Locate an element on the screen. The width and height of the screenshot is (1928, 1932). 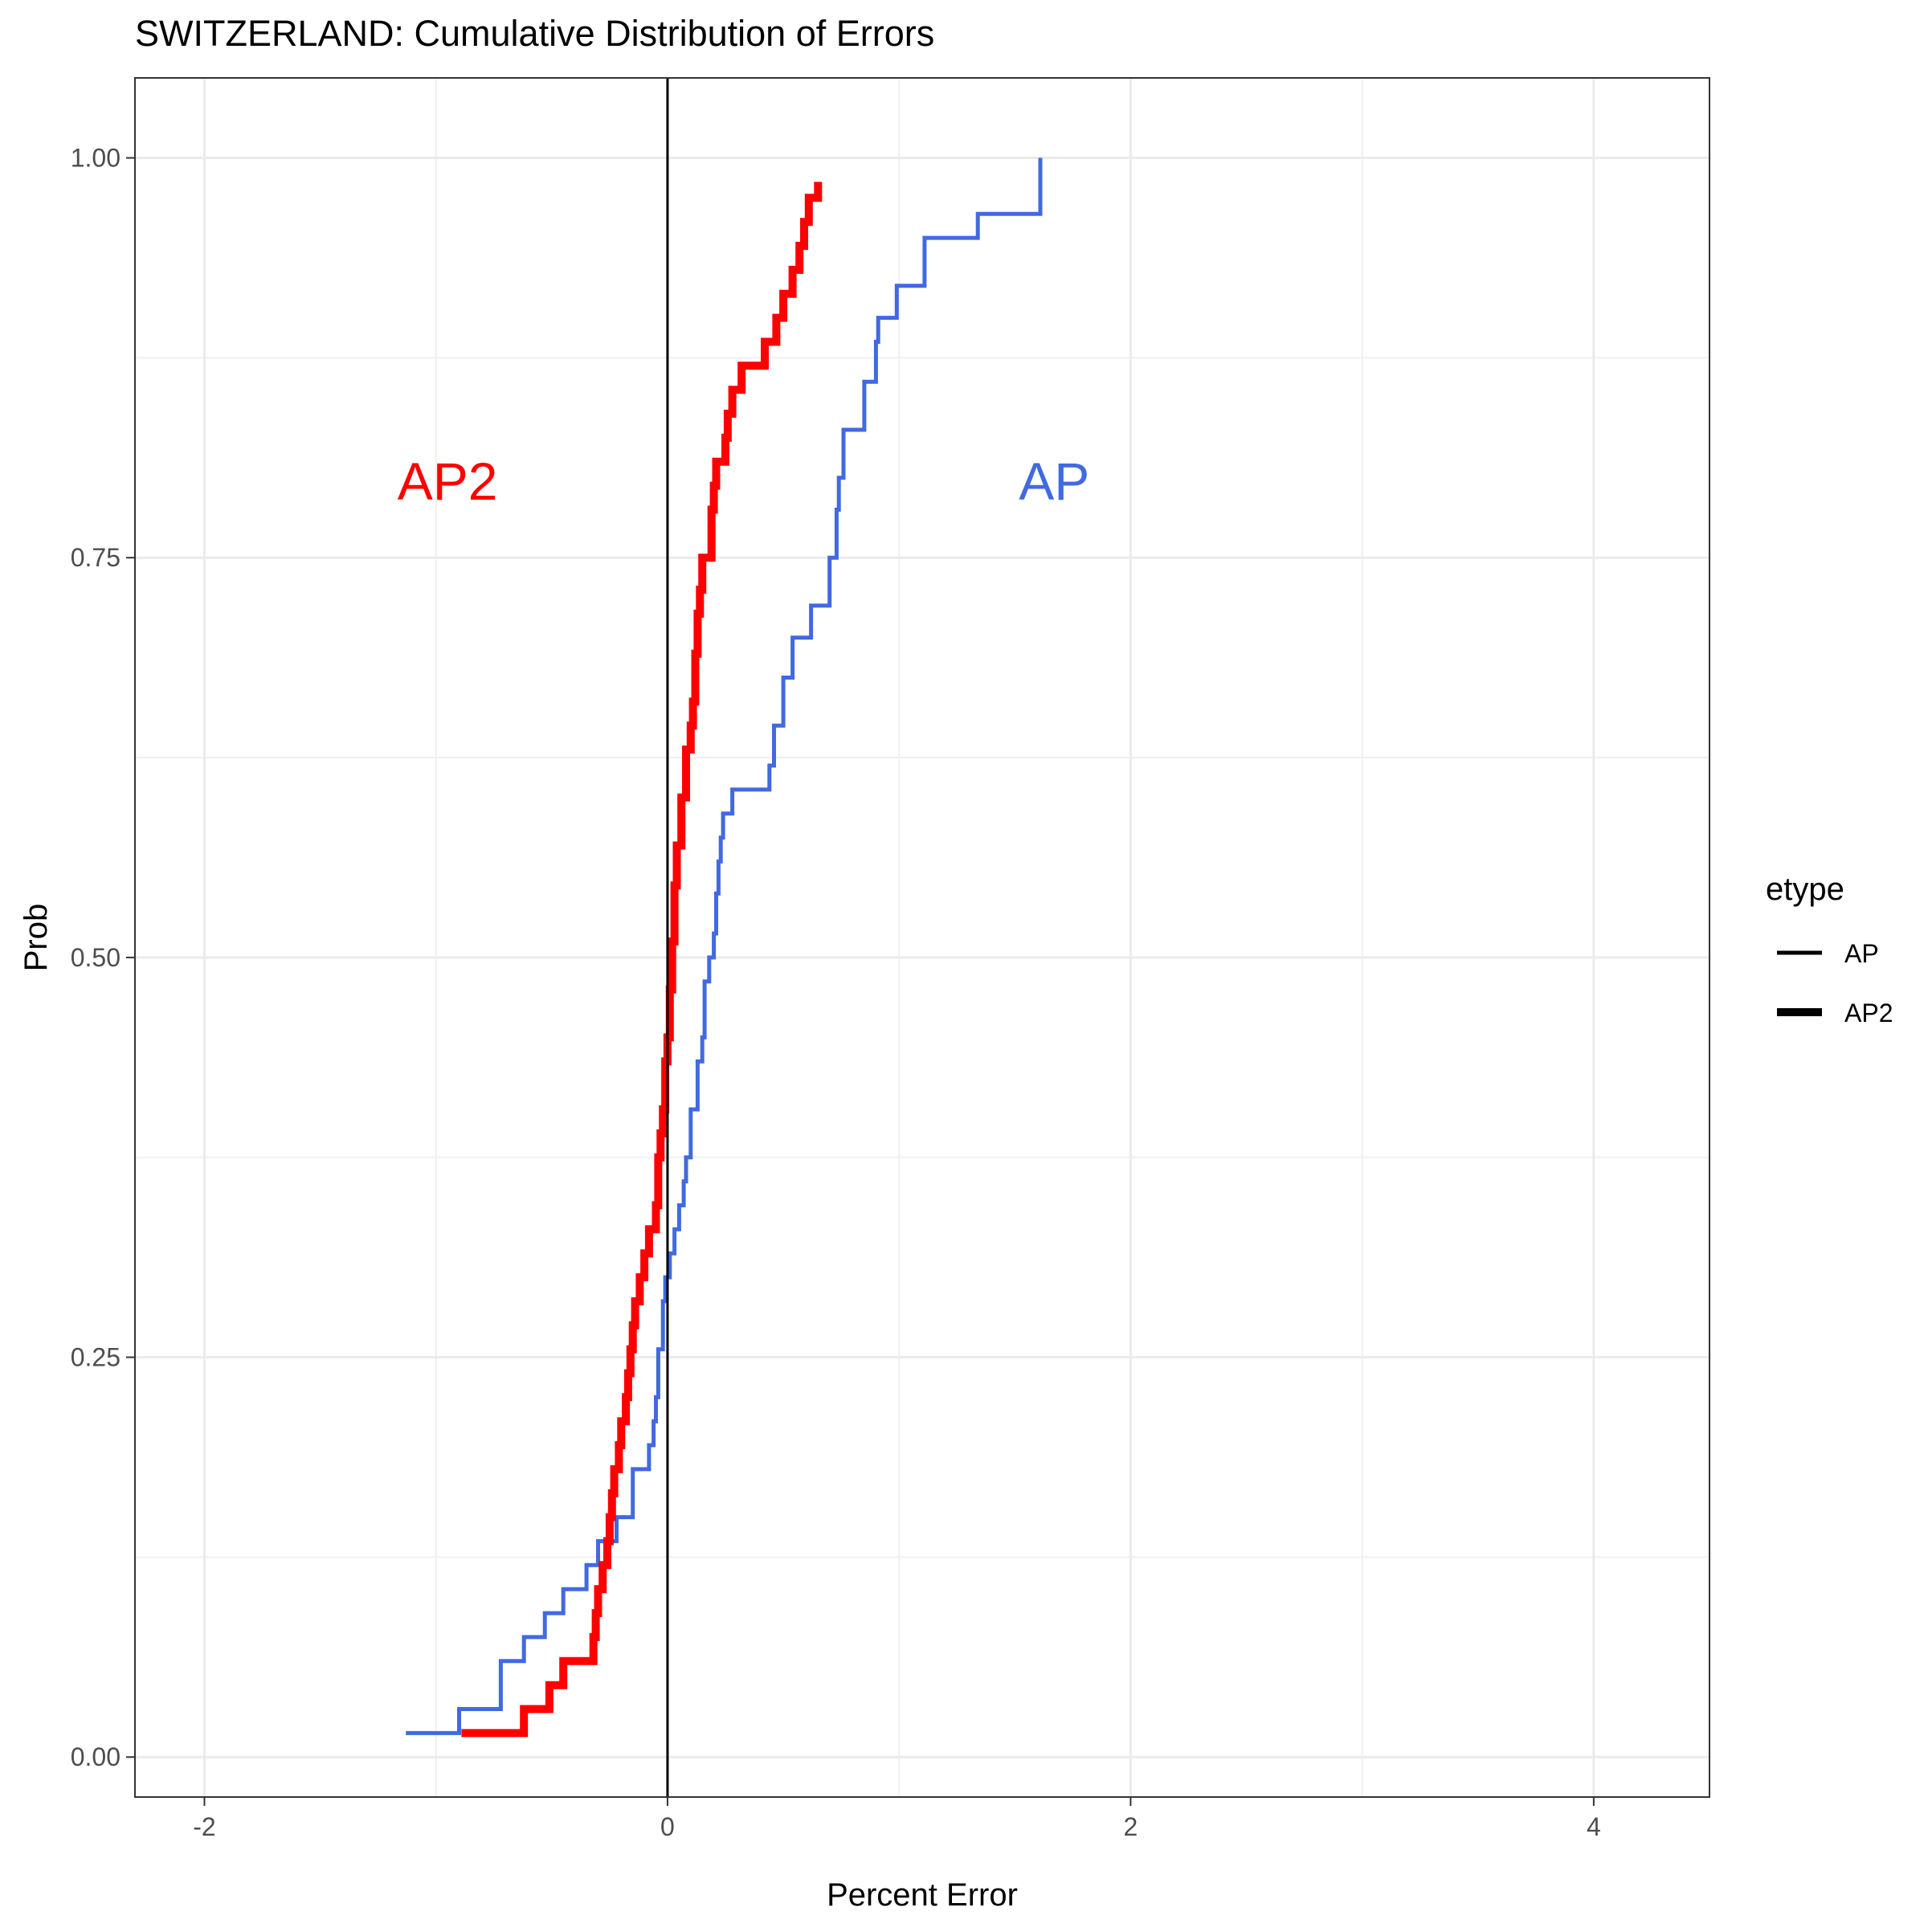
y-axis: 0.00 0.25 0.50 0.75 1.00 is located at coordinates (103, 958).